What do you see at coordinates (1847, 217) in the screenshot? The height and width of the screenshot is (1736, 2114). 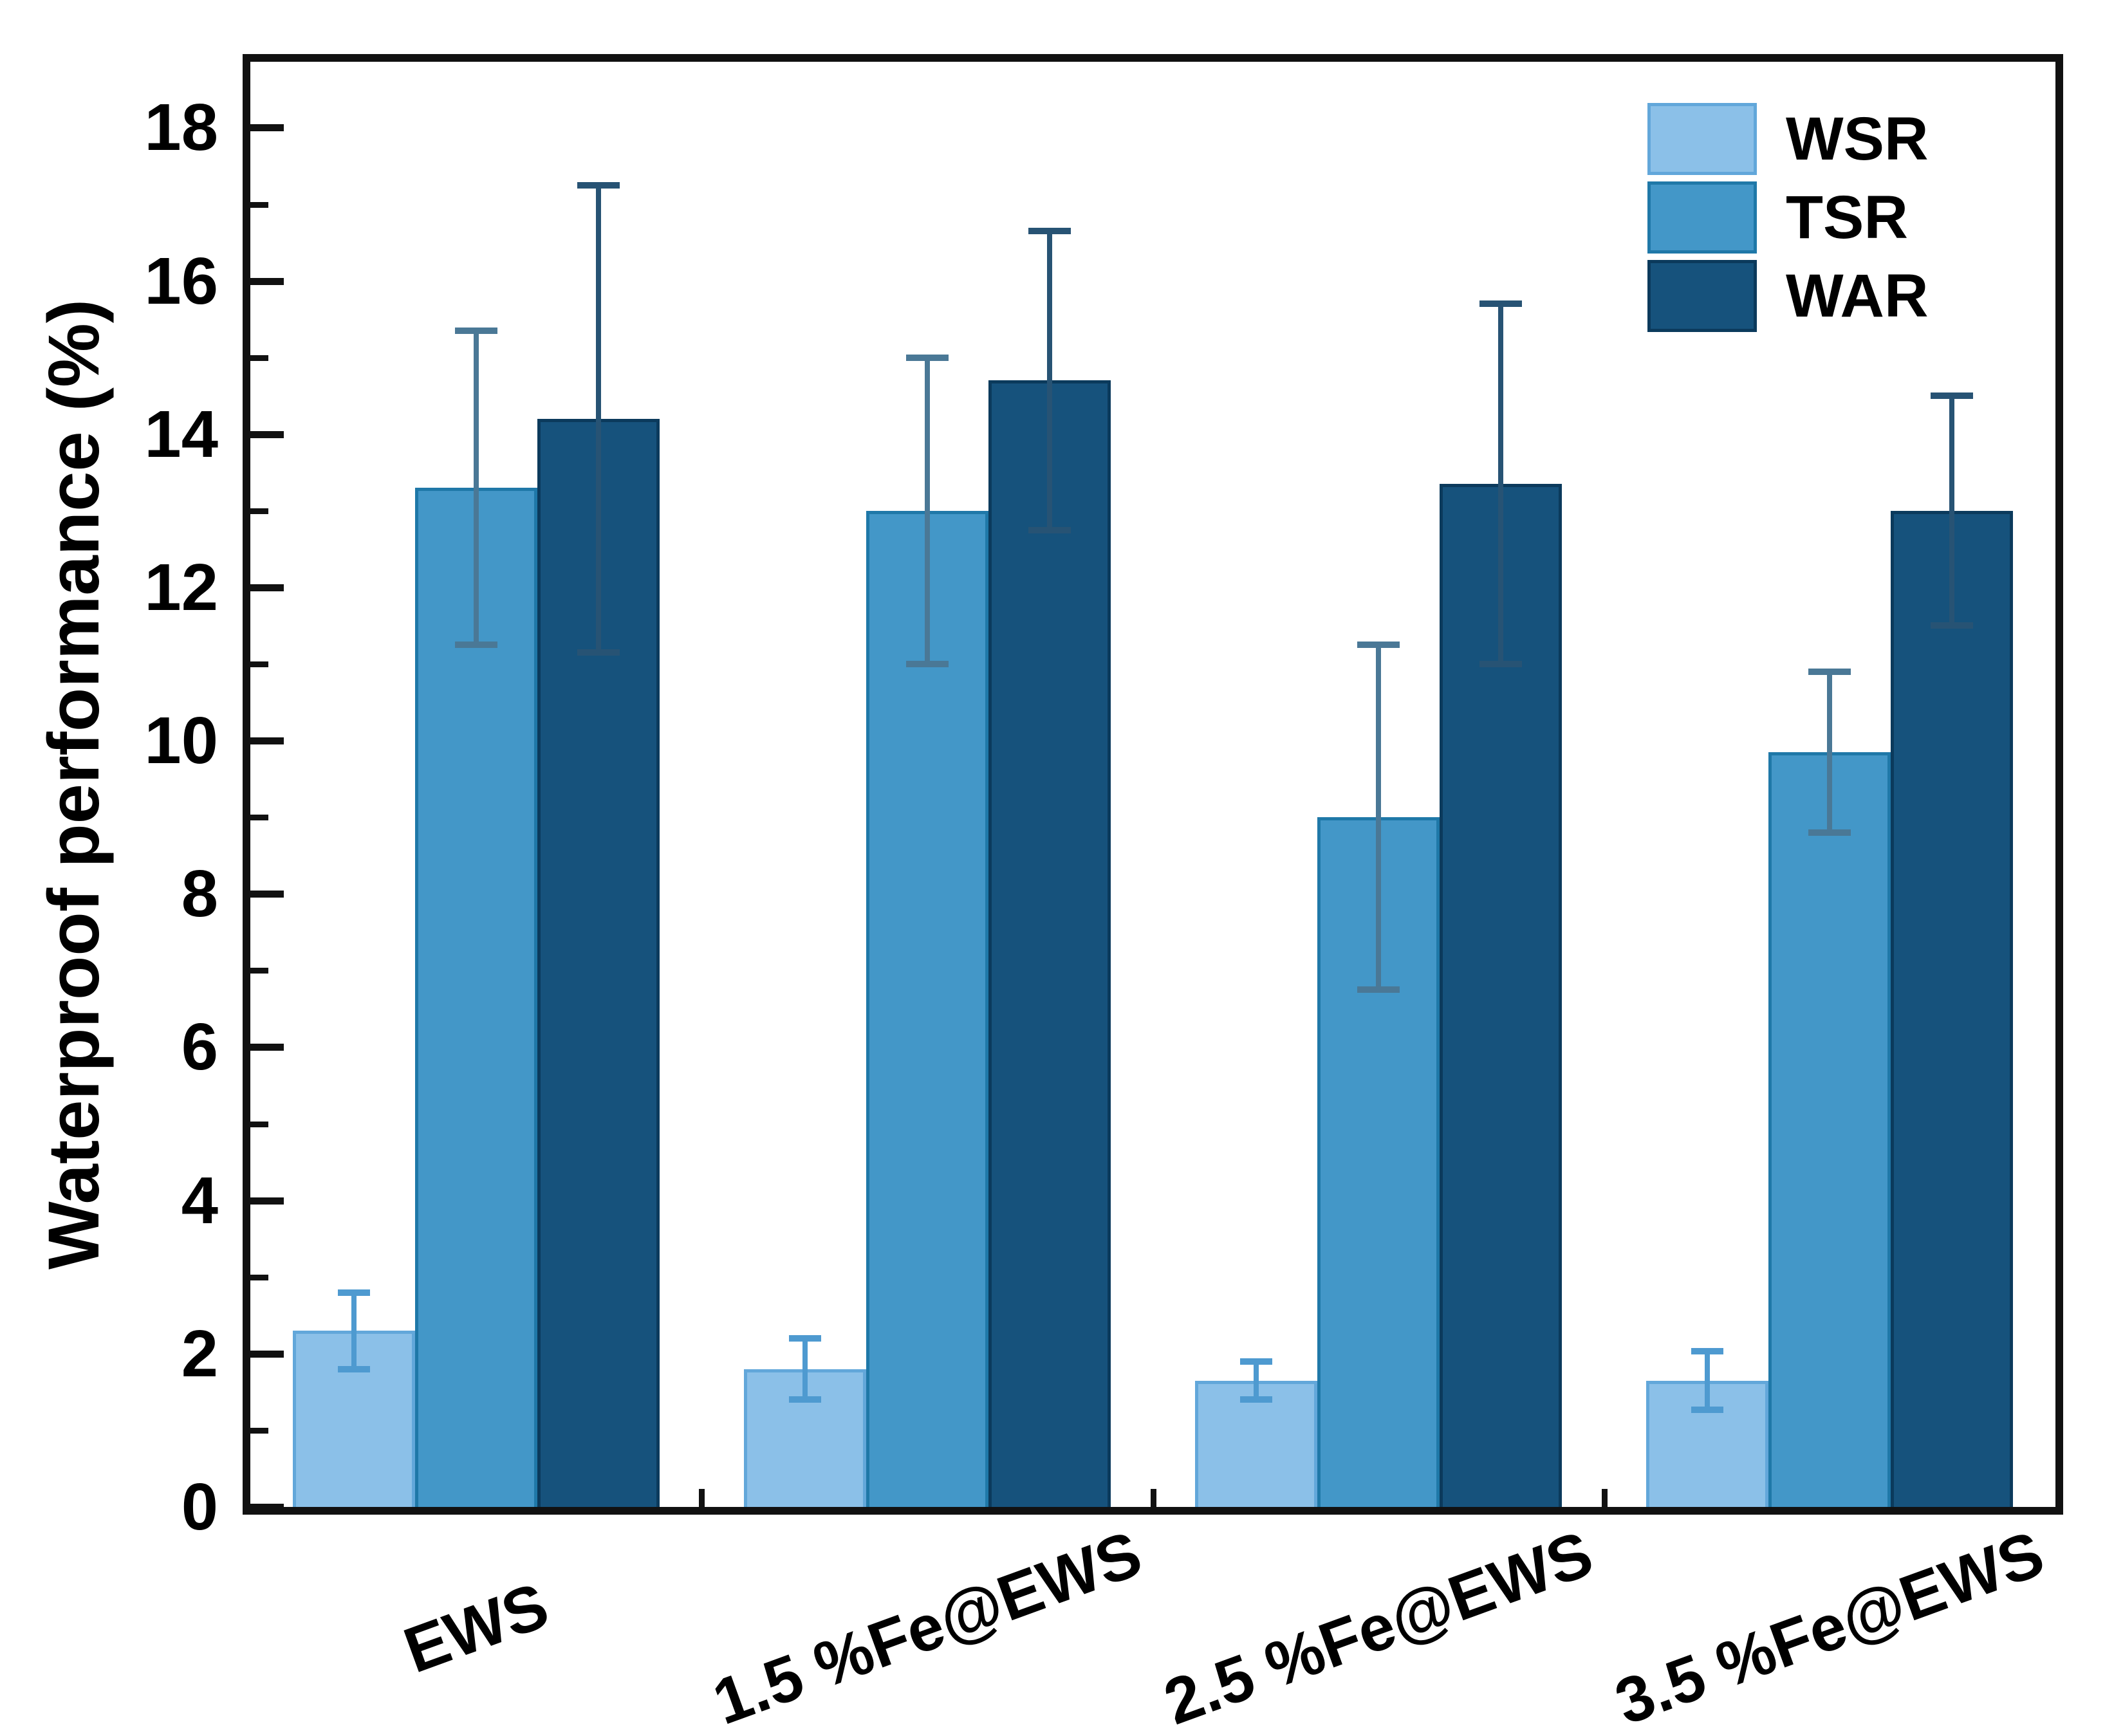 I see `legend-label-tsr: TSR` at bounding box center [1847, 217].